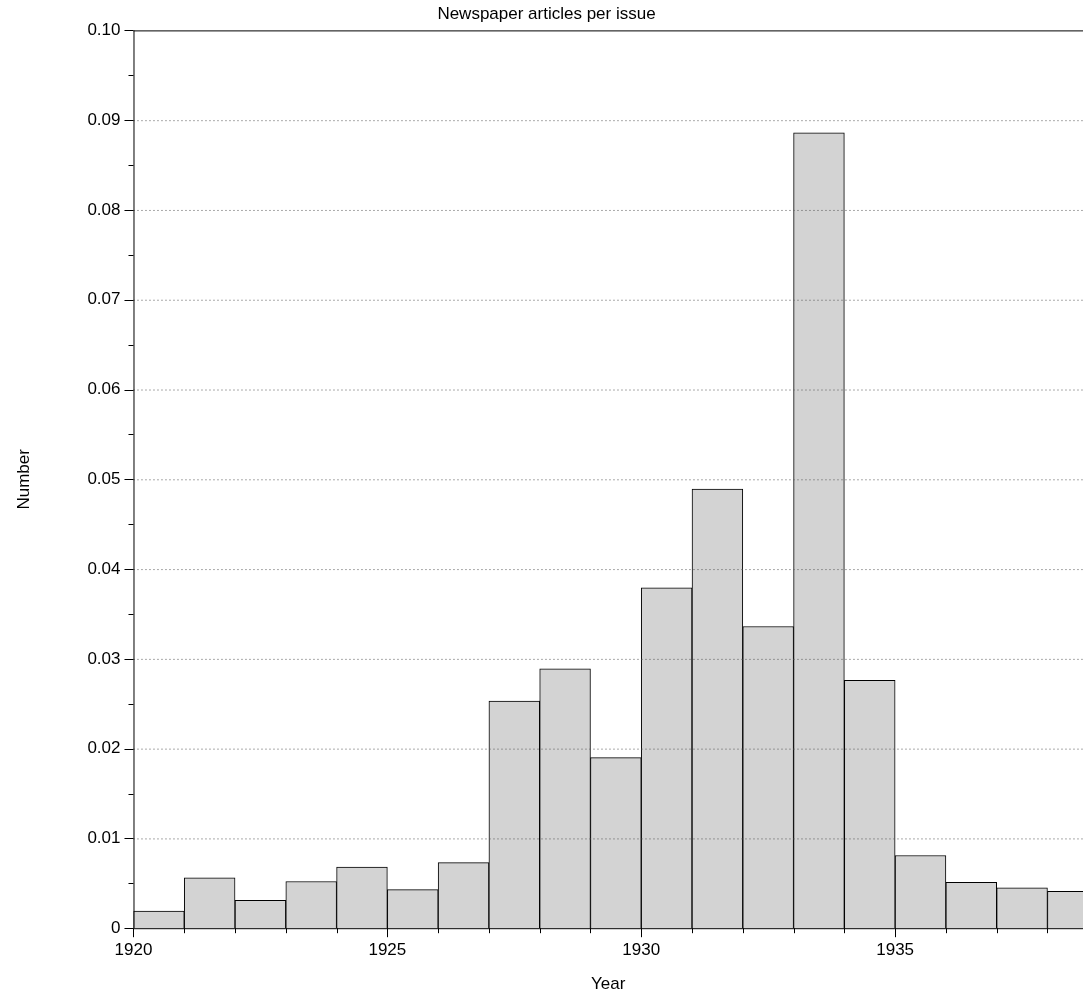 This screenshot has height=1003, width=1083. Describe the element at coordinates (104, 478) in the screenshot. I see `y-tick-label: 0.05` at that location.